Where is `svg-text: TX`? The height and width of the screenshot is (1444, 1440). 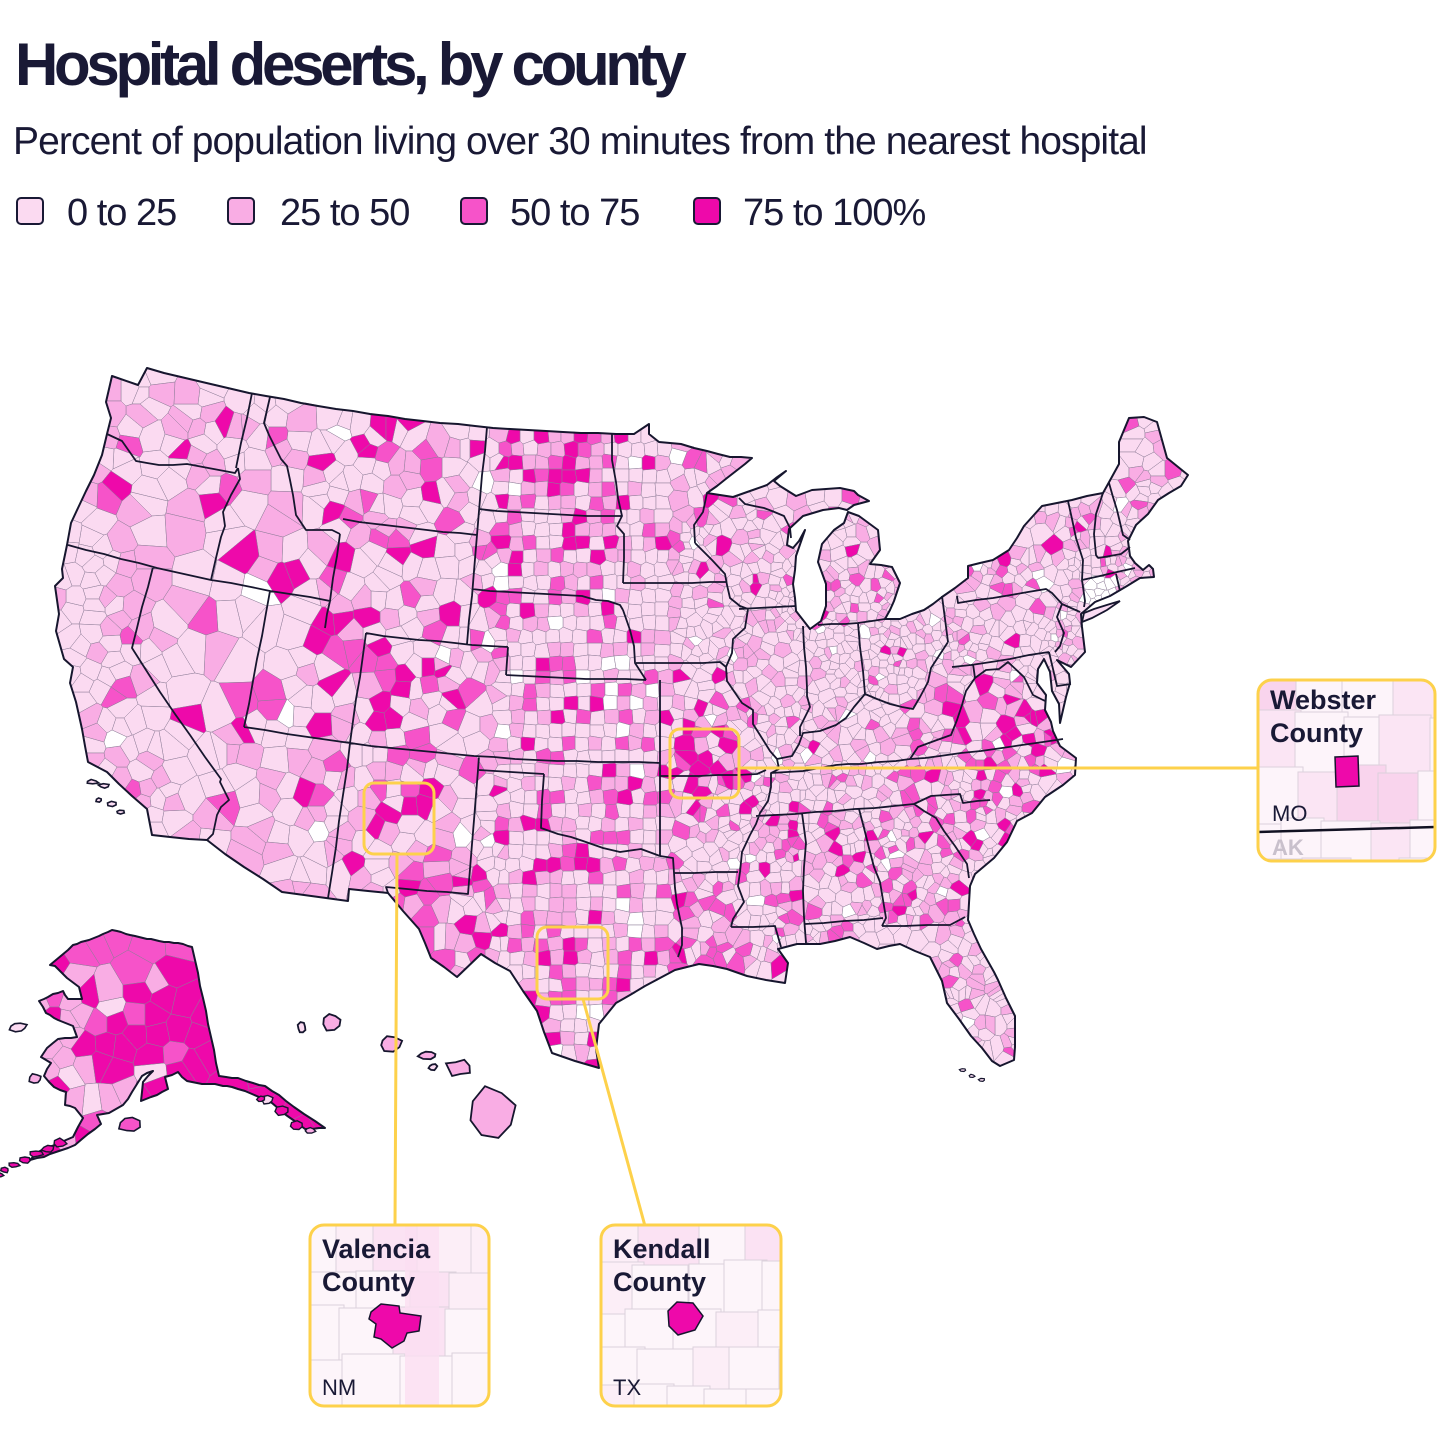 svg-text: TX is located at coordinates (627, 1387).